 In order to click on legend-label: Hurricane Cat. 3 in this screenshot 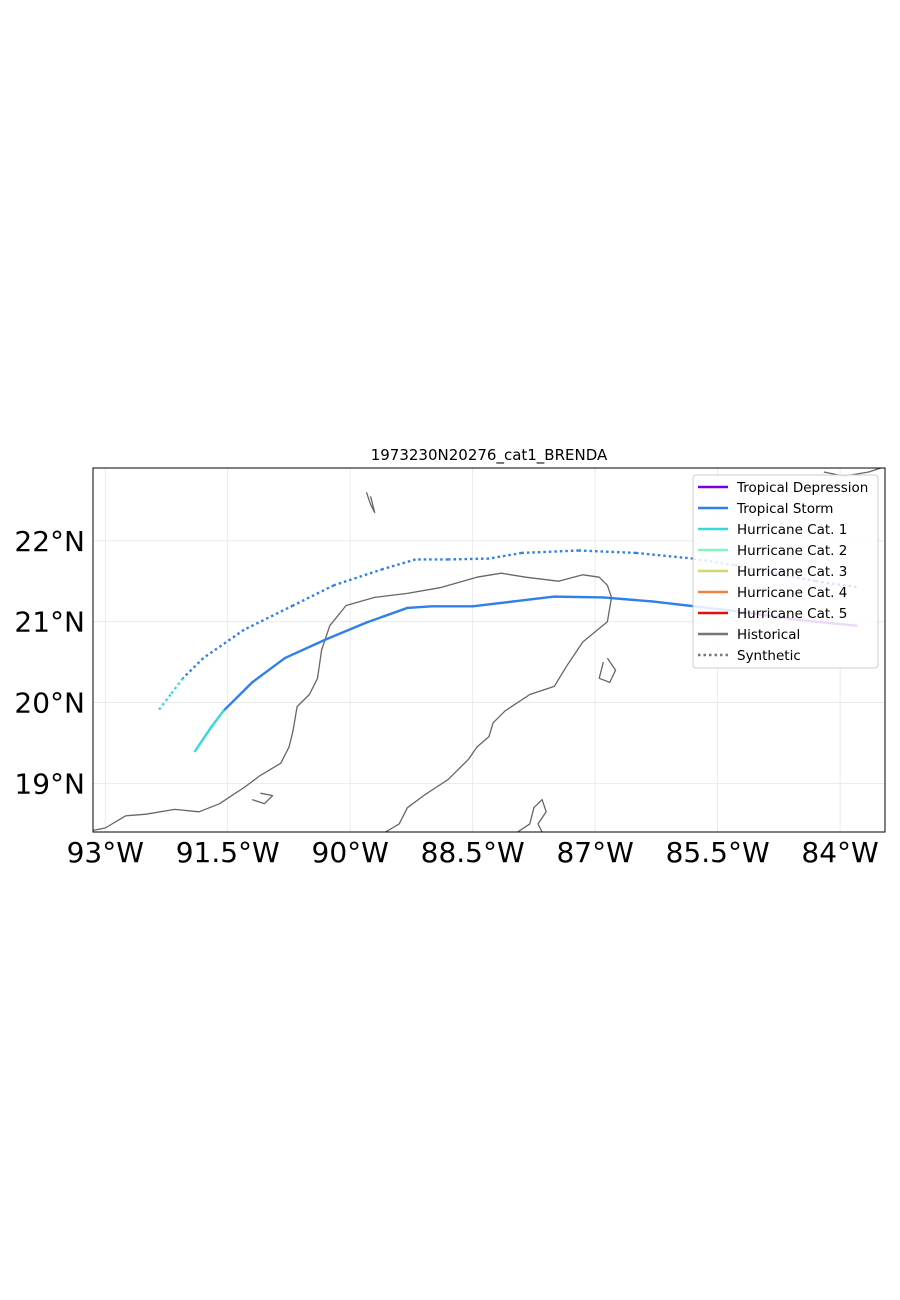, I will do `click(792, 572)`.